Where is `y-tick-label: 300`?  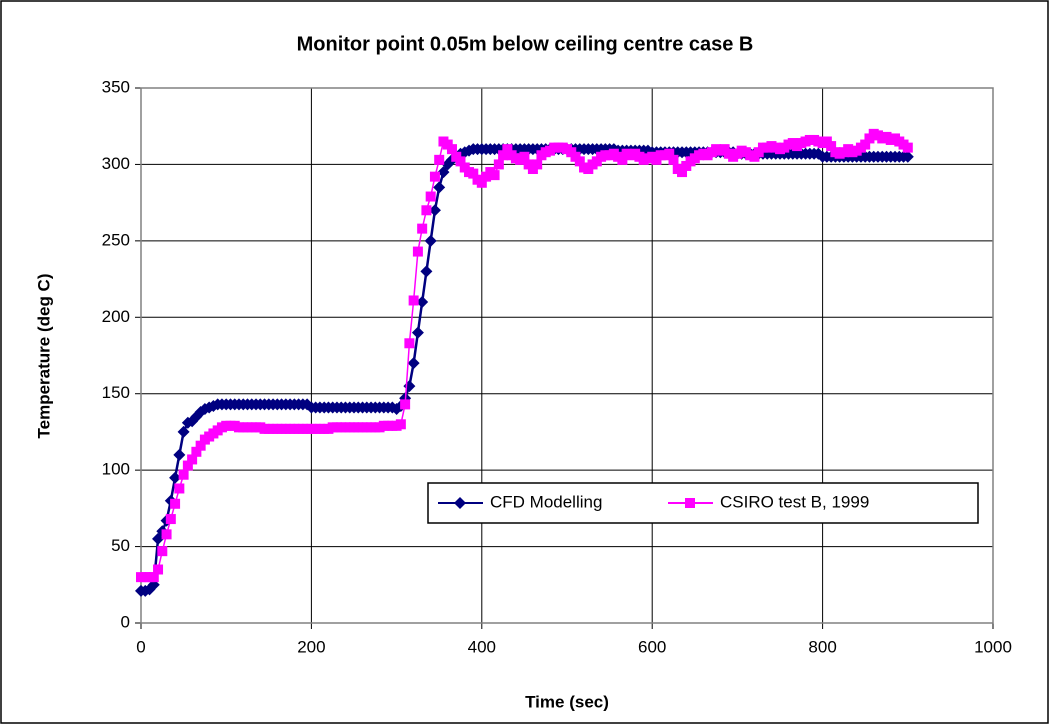 y-tick-label: 300 is located at coordinates (116, 163).